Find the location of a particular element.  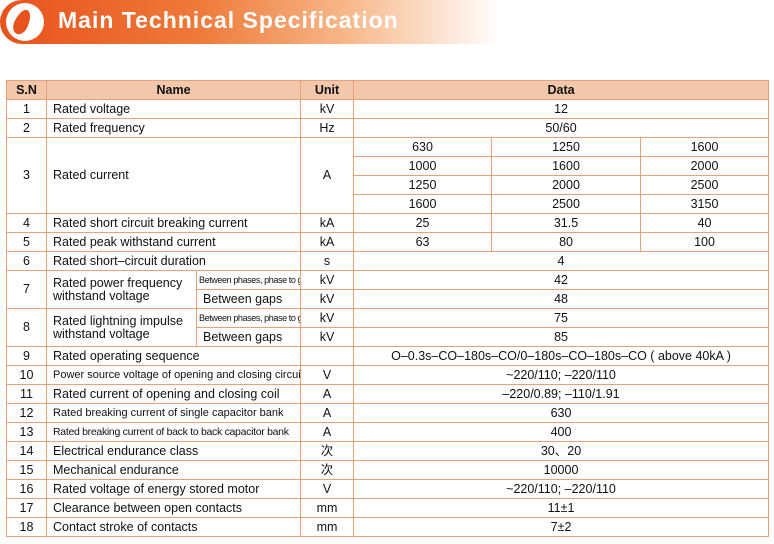

row-data: 630 is located at coordinates (561, 413).